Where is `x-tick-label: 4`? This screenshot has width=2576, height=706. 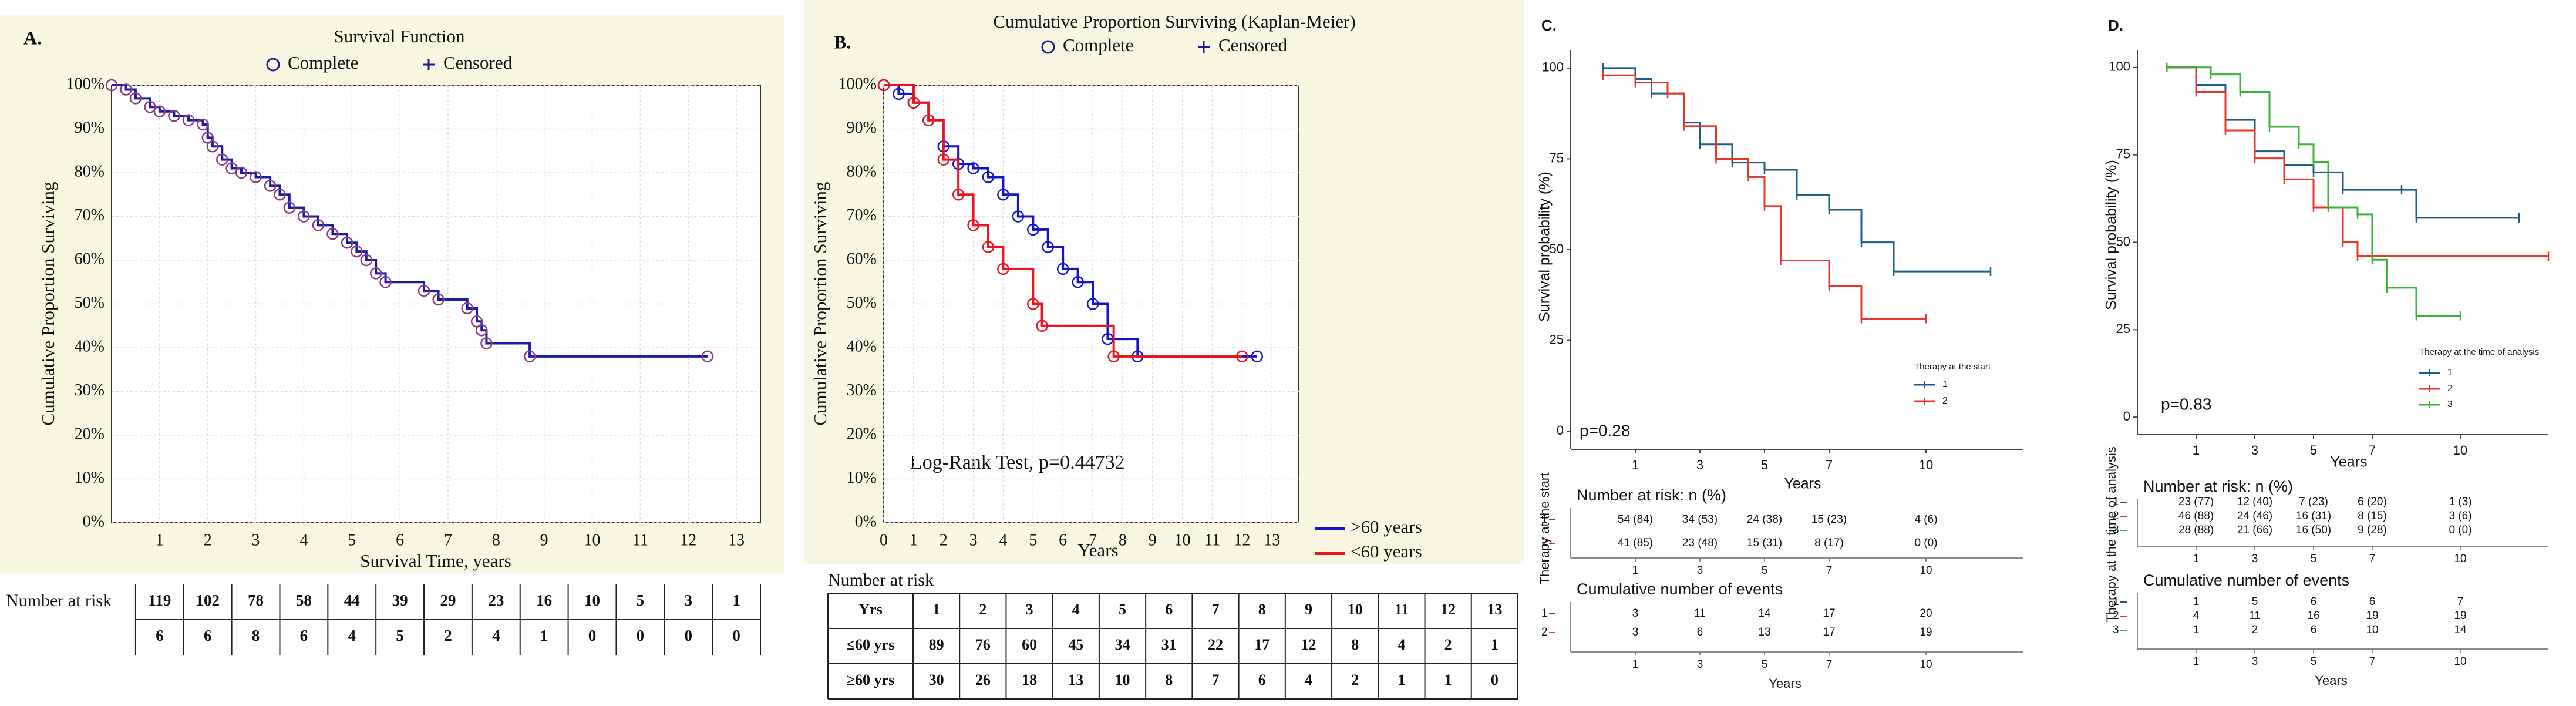 x-tick-label: 4 is located at coordinates (1003, 540).